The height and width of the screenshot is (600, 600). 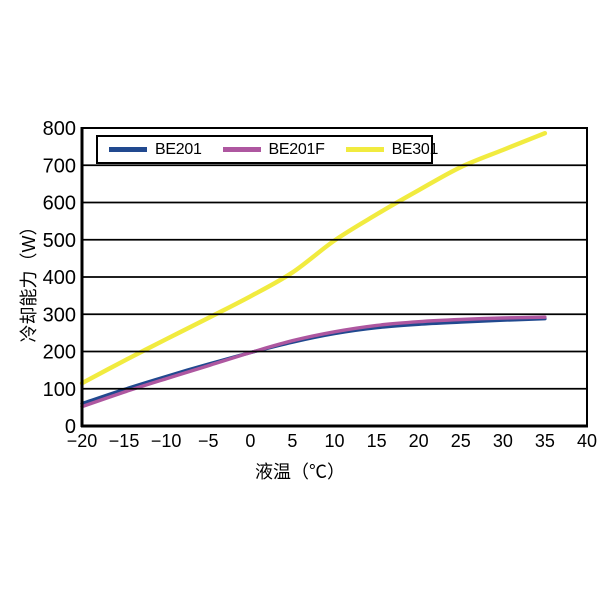 I want to click on x-tick-label-10: 10, so click(x=334, y=441).